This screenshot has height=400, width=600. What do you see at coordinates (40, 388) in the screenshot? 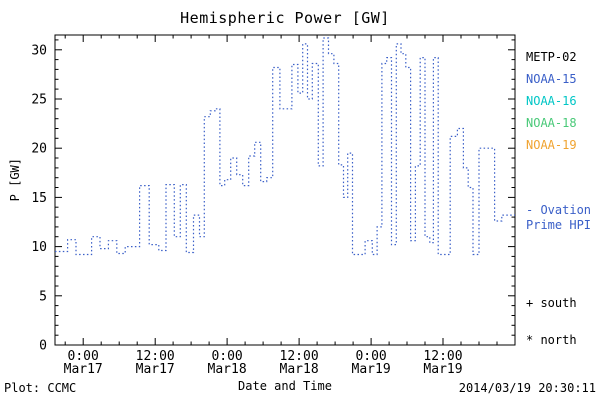
I see `plot-credit: Plot: CCMC` at bounding box center [40, 388].